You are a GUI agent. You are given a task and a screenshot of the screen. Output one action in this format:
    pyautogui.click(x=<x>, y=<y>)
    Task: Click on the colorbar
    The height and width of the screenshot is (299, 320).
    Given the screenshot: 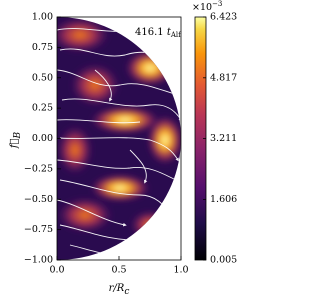 What is the action you would take?
    pyautogui.click(x=200, y=138)
    